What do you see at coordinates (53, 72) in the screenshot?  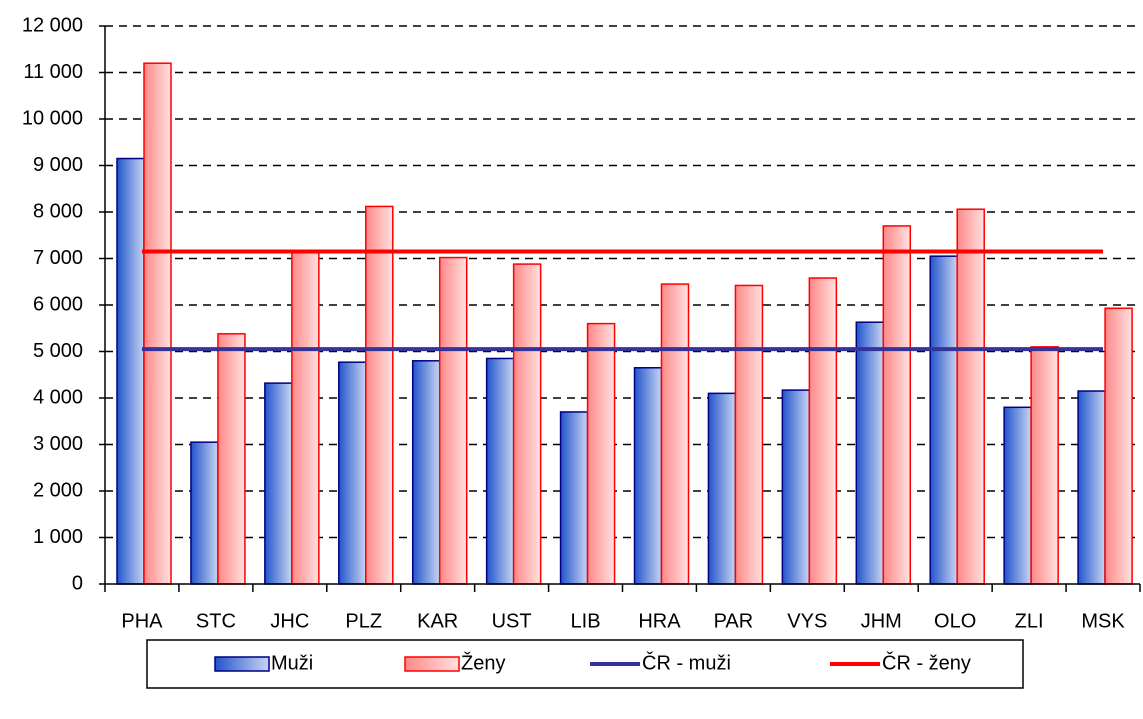 I see `y-tick-label: 11 000` at bounding box center [53, 72].